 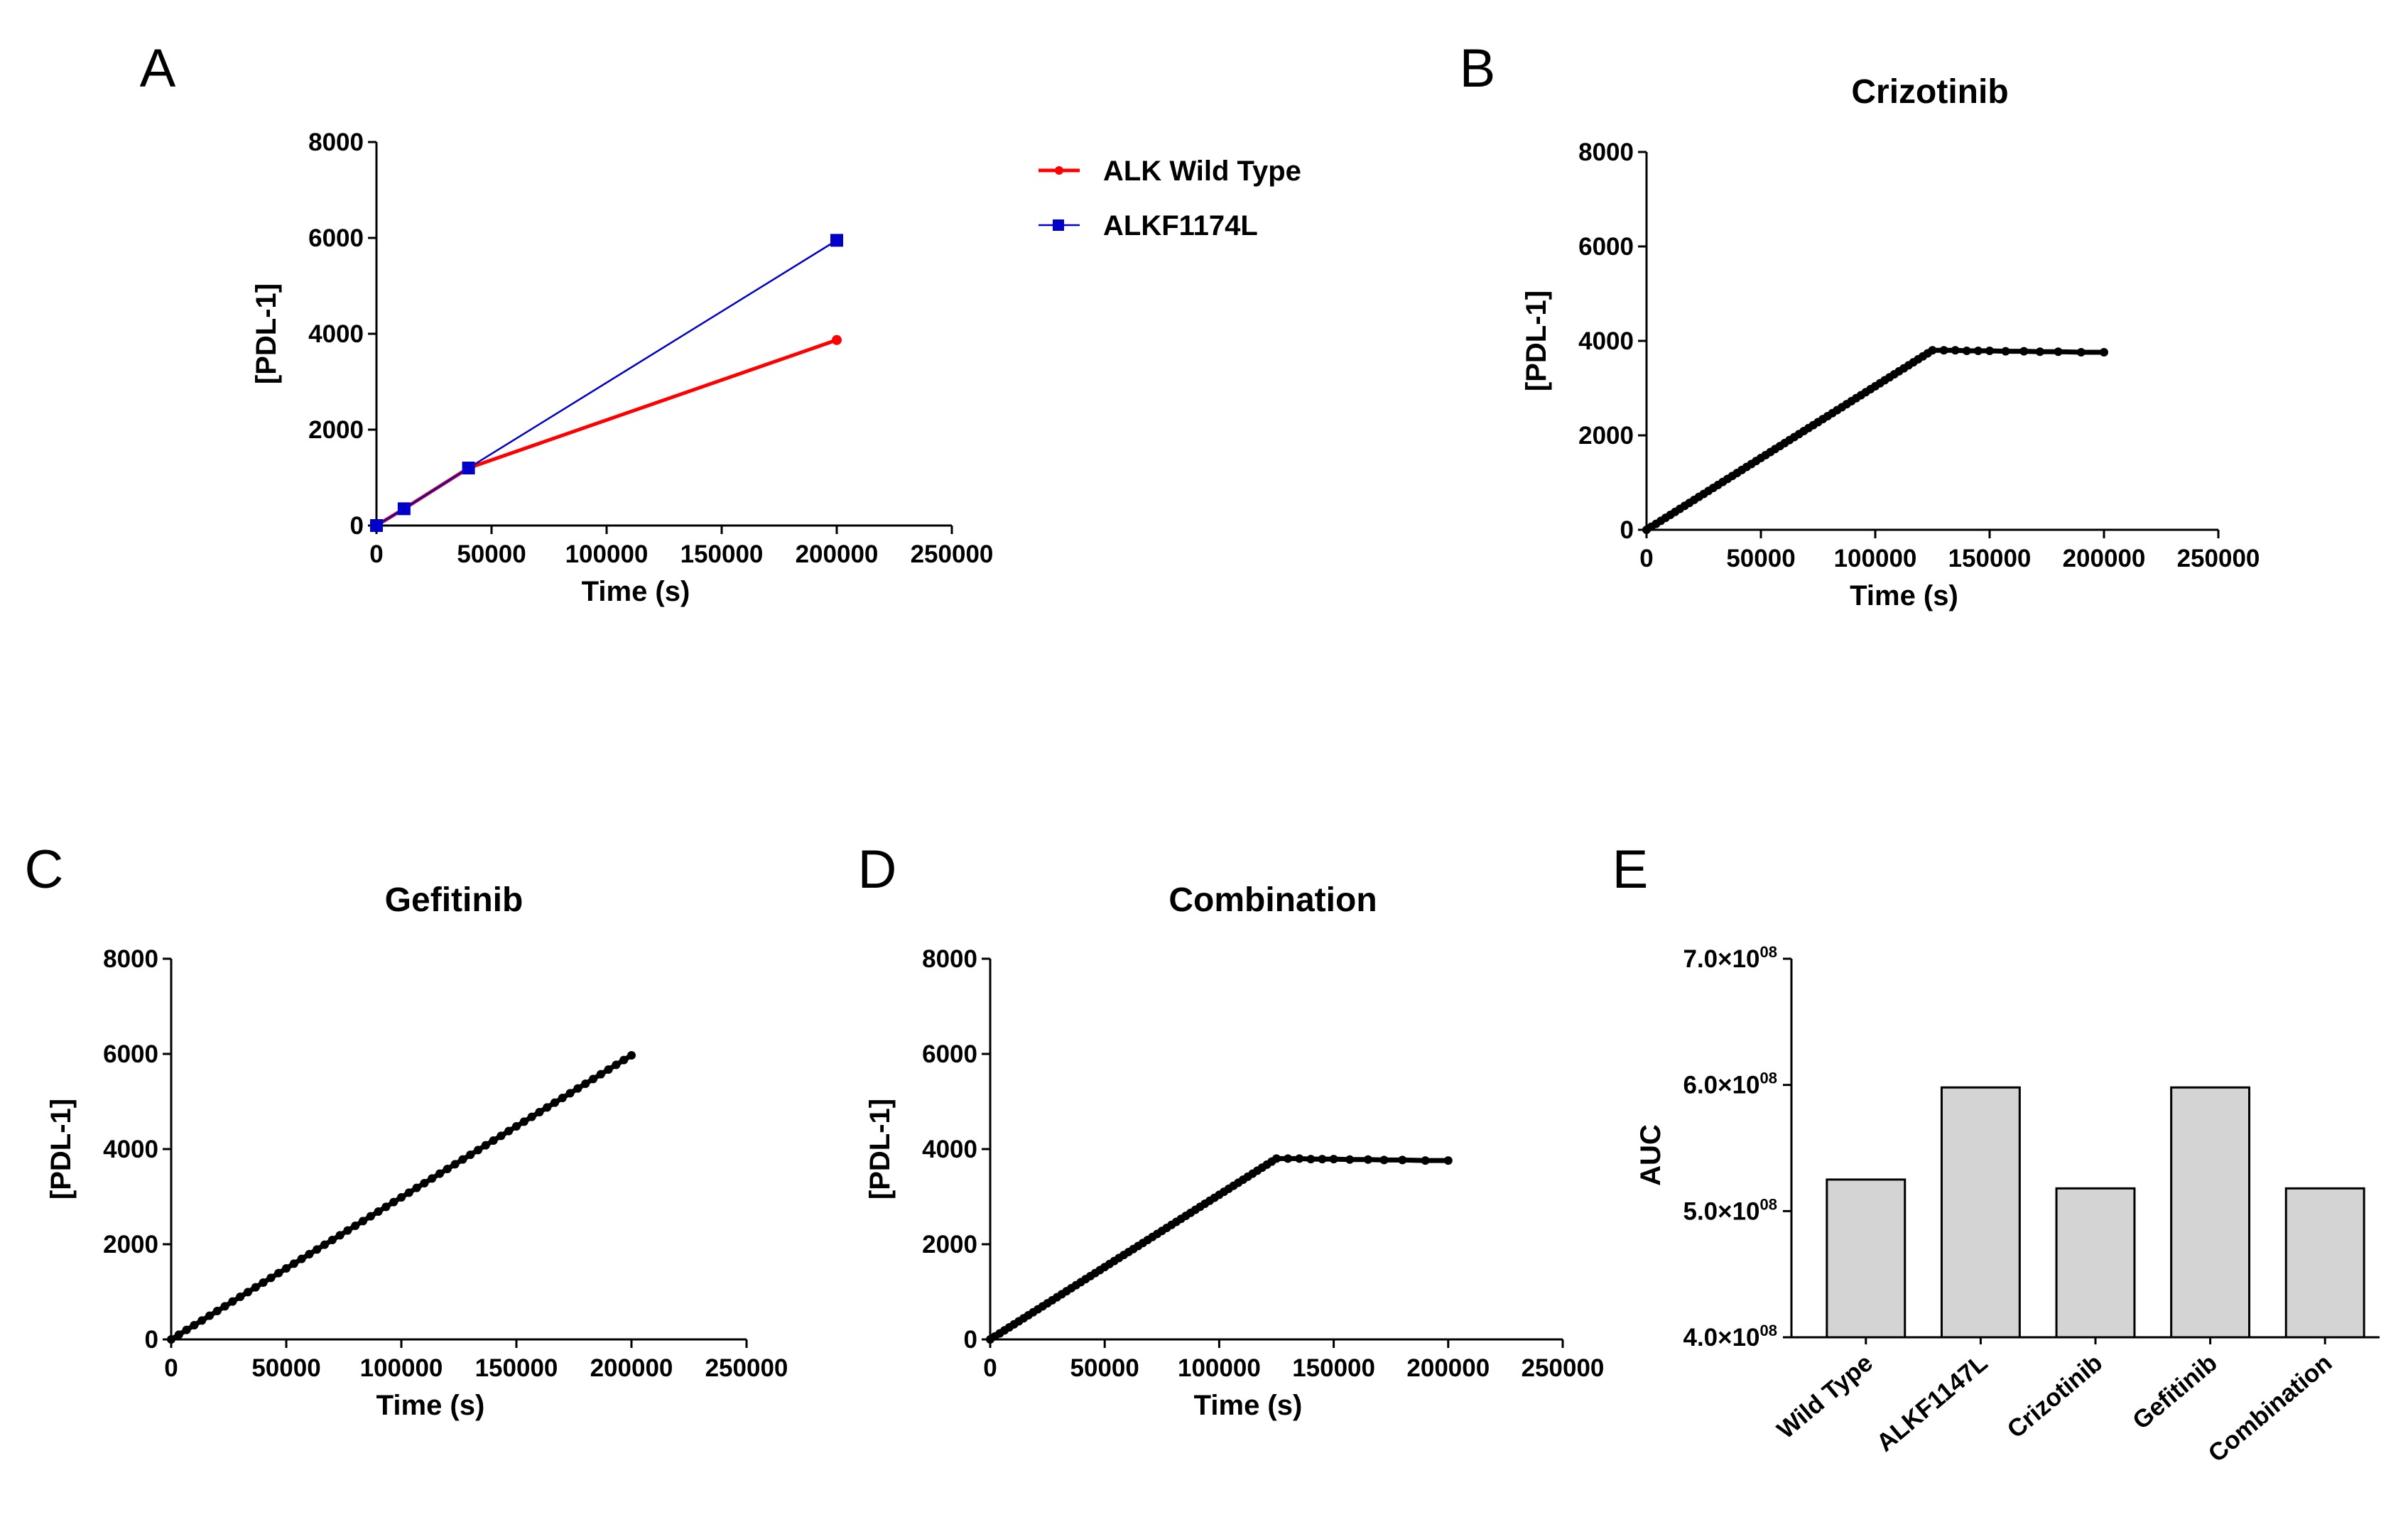 I want to click on x-tick-label: Wild Type, so click(x=1825, y=1396).